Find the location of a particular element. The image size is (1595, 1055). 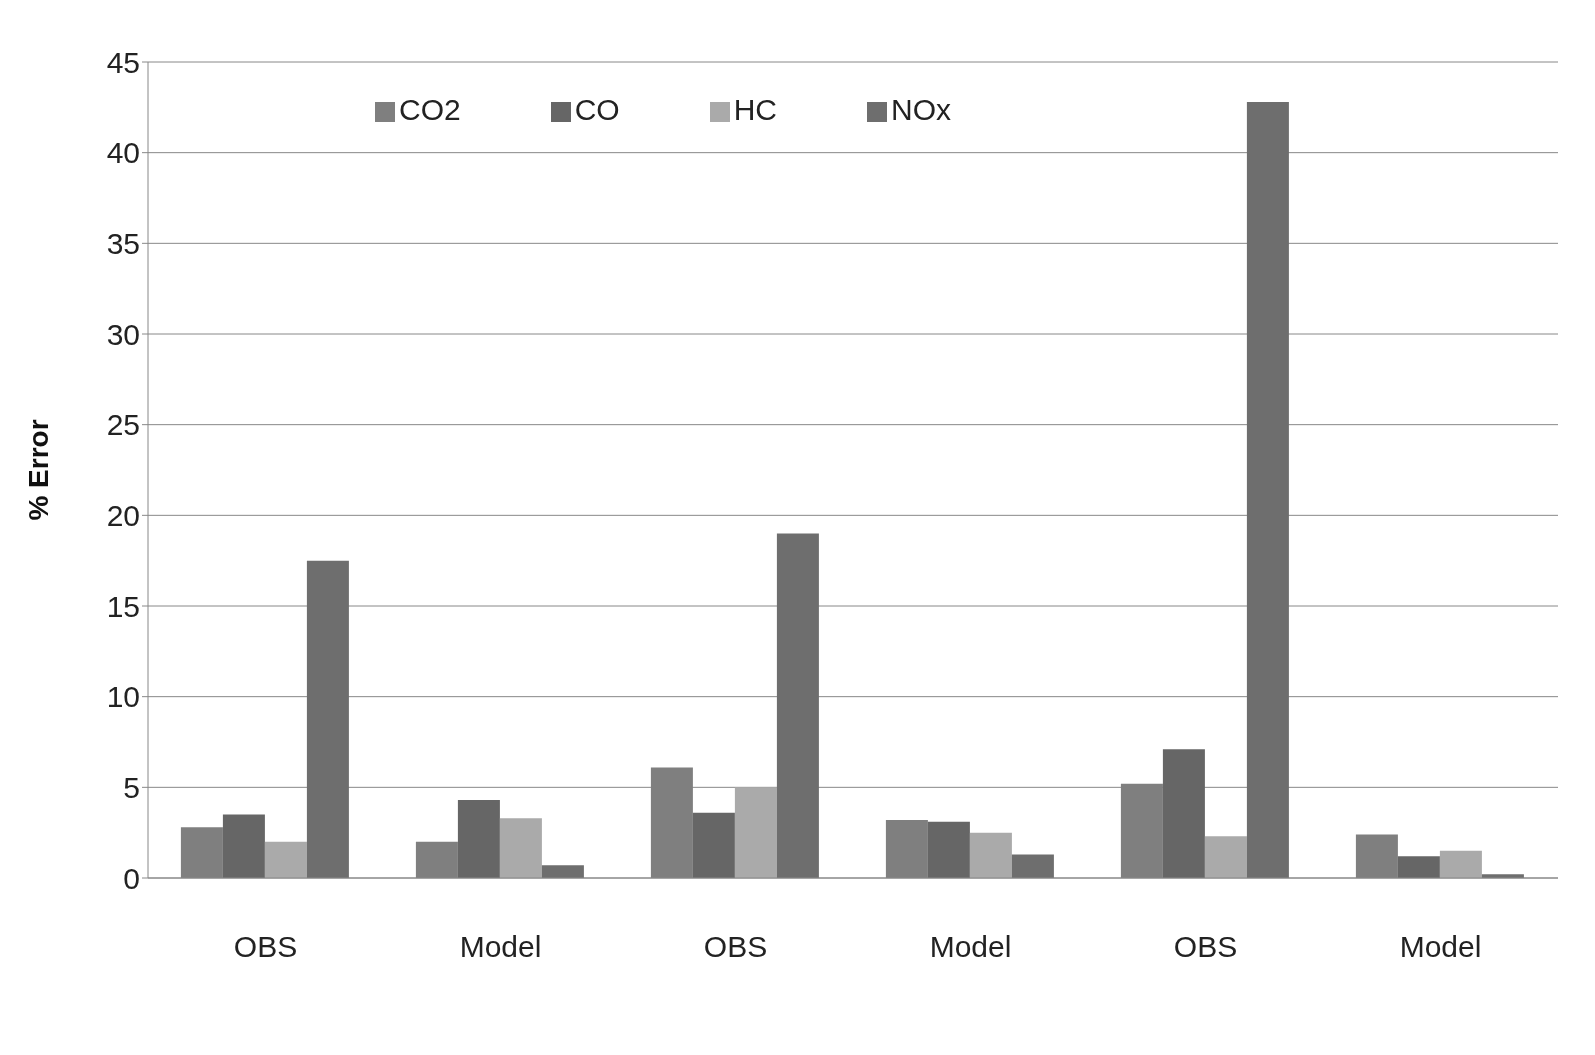

y-tick-label: 40 is located at coordinates (123, 153).